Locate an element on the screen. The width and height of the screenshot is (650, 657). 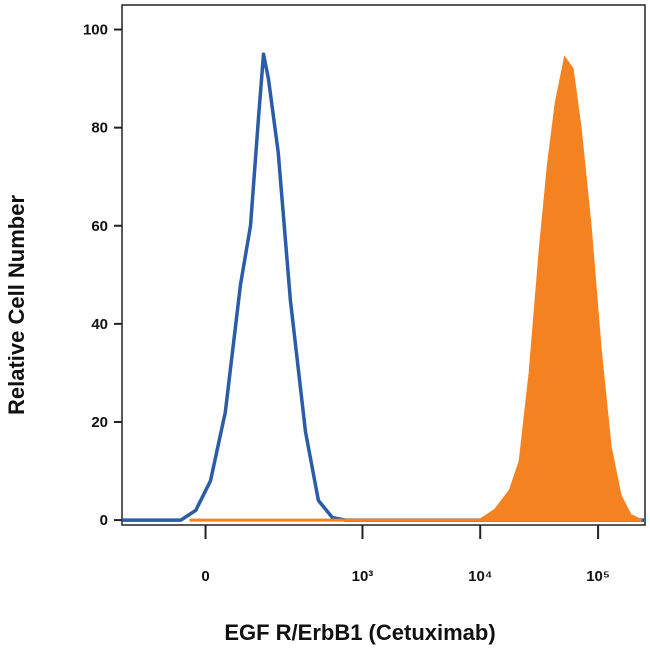
x-tick-label: 10⁴ is located at coordinates (480, 576).